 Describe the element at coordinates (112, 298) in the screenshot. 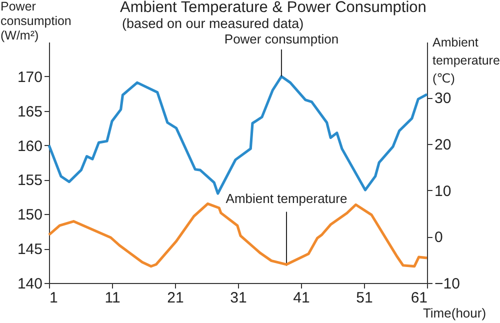

I see `x-tick-label: 11` at that location.